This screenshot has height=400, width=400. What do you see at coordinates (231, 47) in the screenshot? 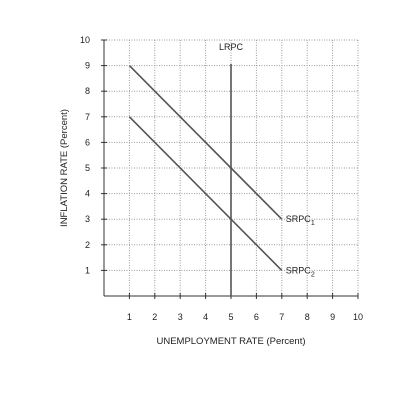
I see `lrpc-label: LRPC` at bounding box center [231, 47].